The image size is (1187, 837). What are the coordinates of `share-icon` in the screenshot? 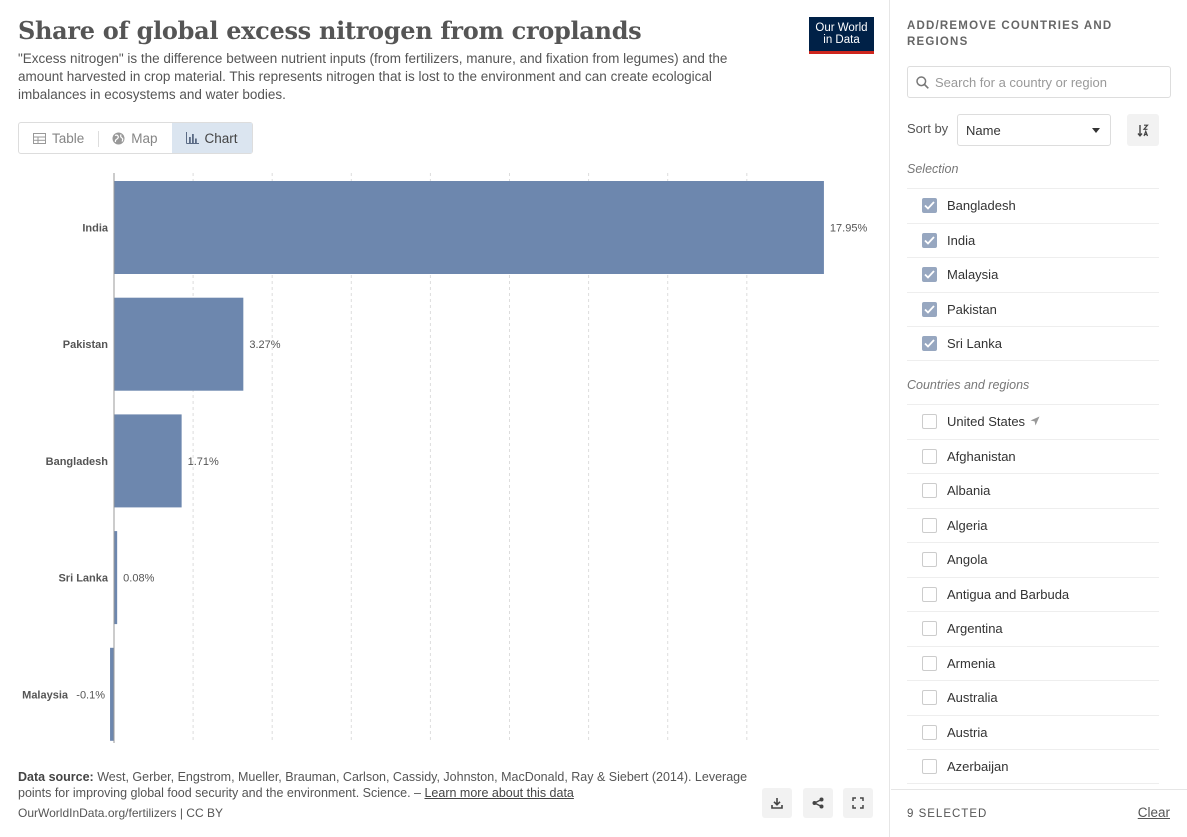 It's located at (818, 803).